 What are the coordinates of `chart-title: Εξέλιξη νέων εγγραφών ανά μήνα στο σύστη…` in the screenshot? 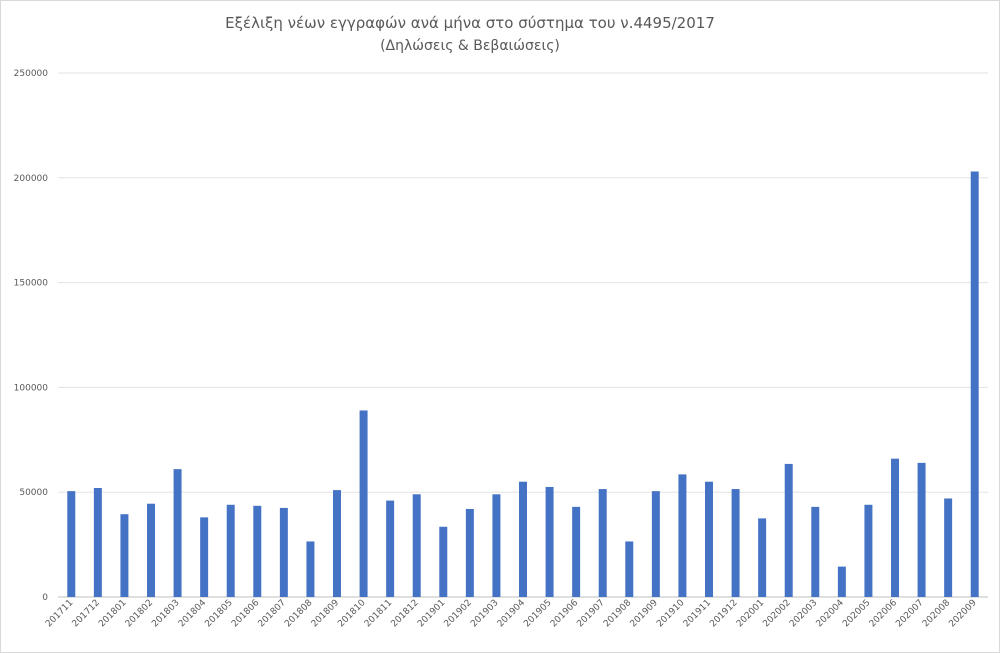 It's located at (470, 23).